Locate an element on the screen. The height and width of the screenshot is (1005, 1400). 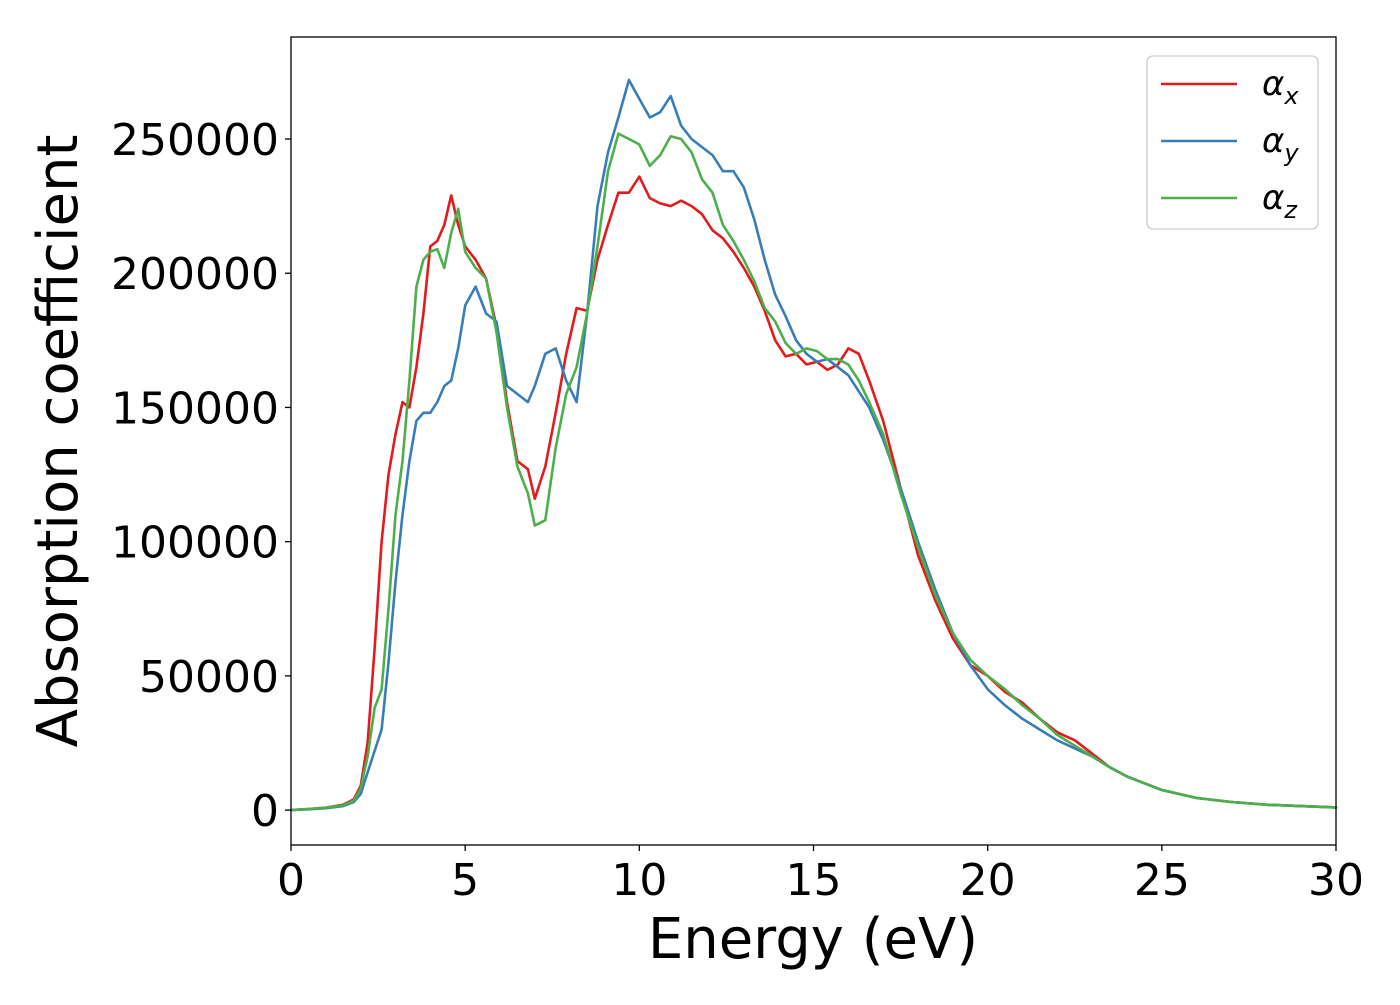
y-tick-label: 0 is located at coordinates (265, 811).